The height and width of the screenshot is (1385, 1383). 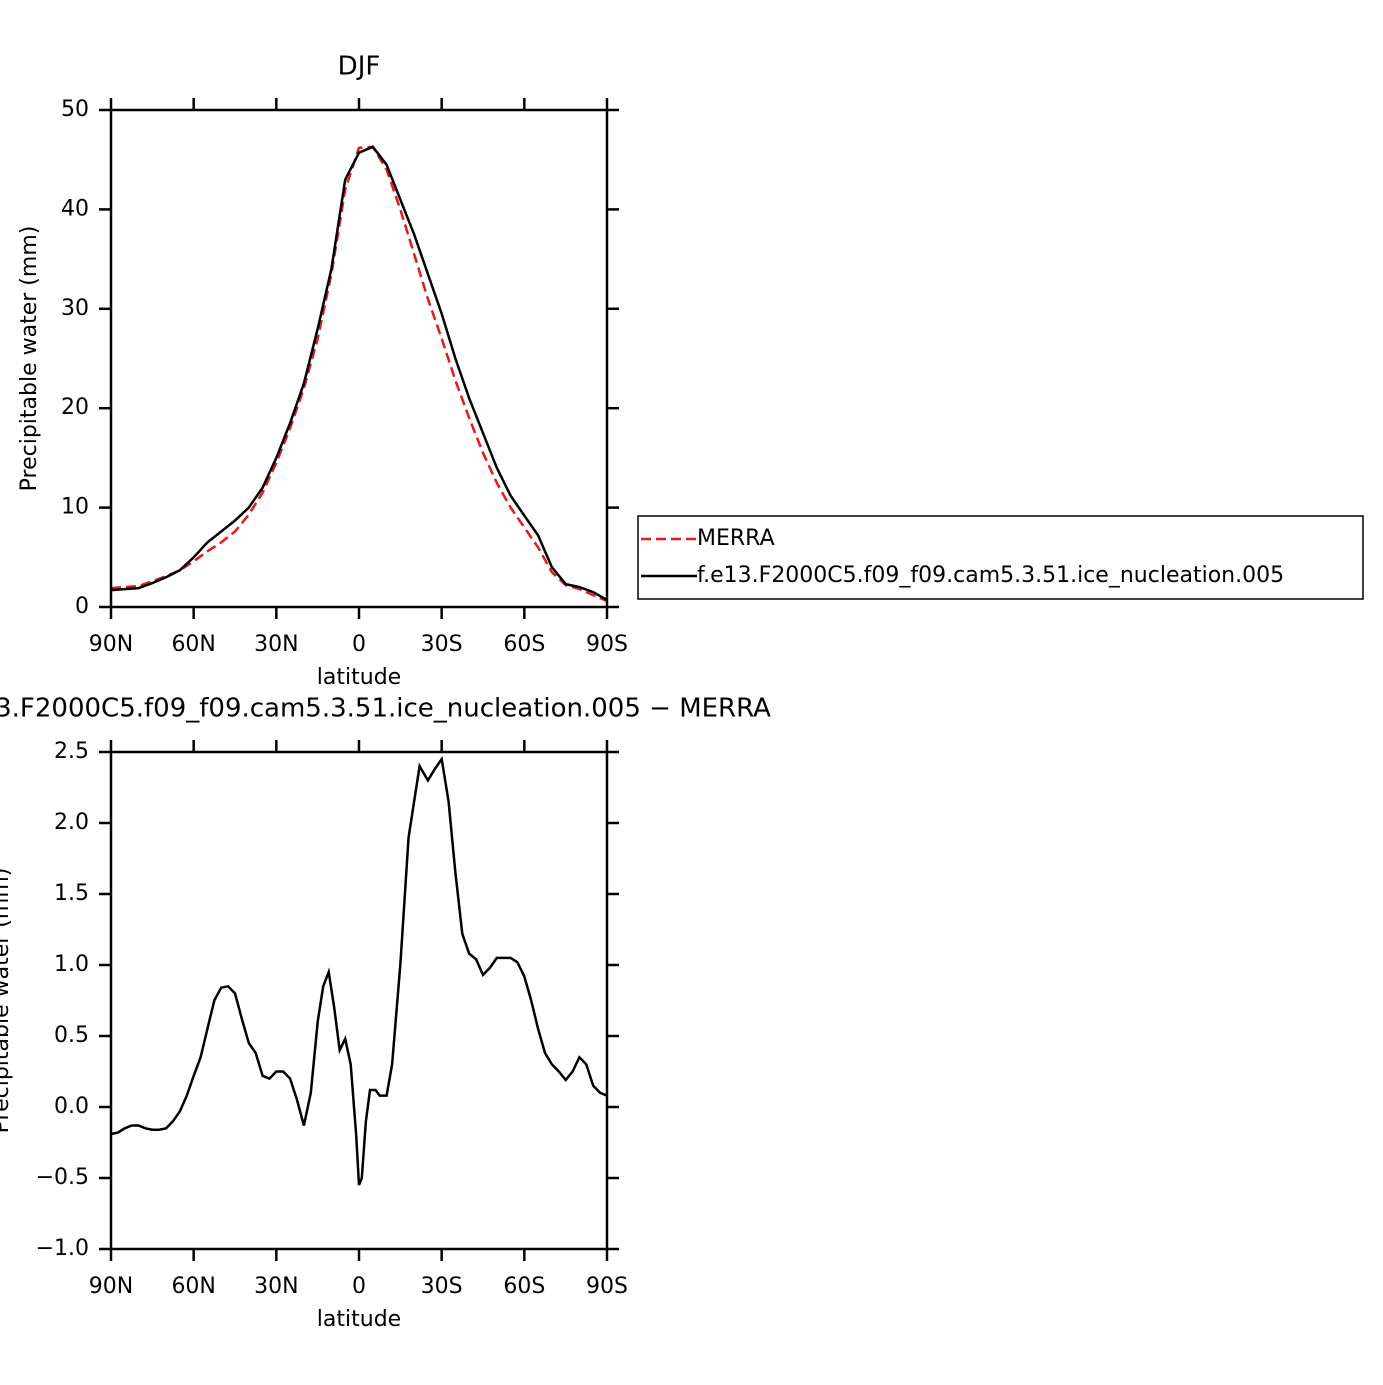 I want to click on legend-label: MERRA, so click(x=736, y=538).